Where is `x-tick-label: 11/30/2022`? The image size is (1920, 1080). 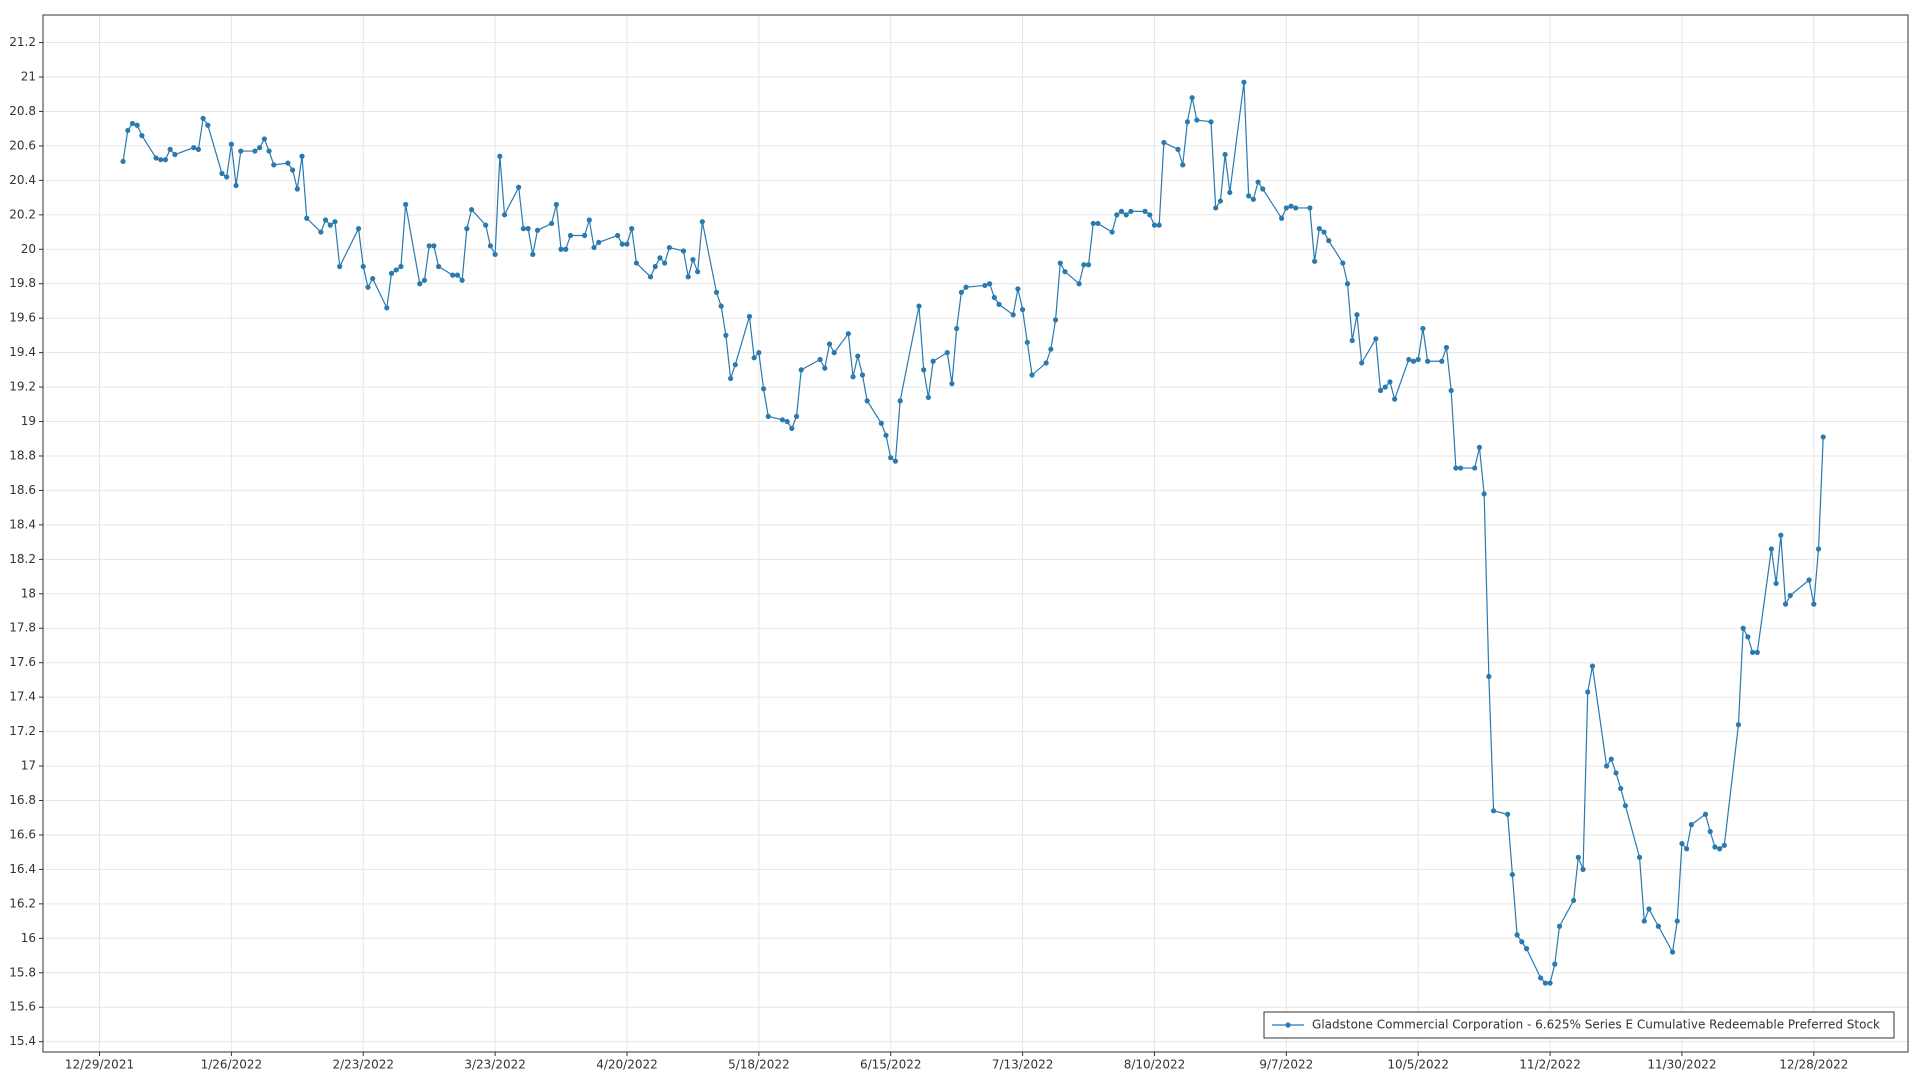
x-tick-label: 11/30/2022 is located at coordinates (1681, 1065).